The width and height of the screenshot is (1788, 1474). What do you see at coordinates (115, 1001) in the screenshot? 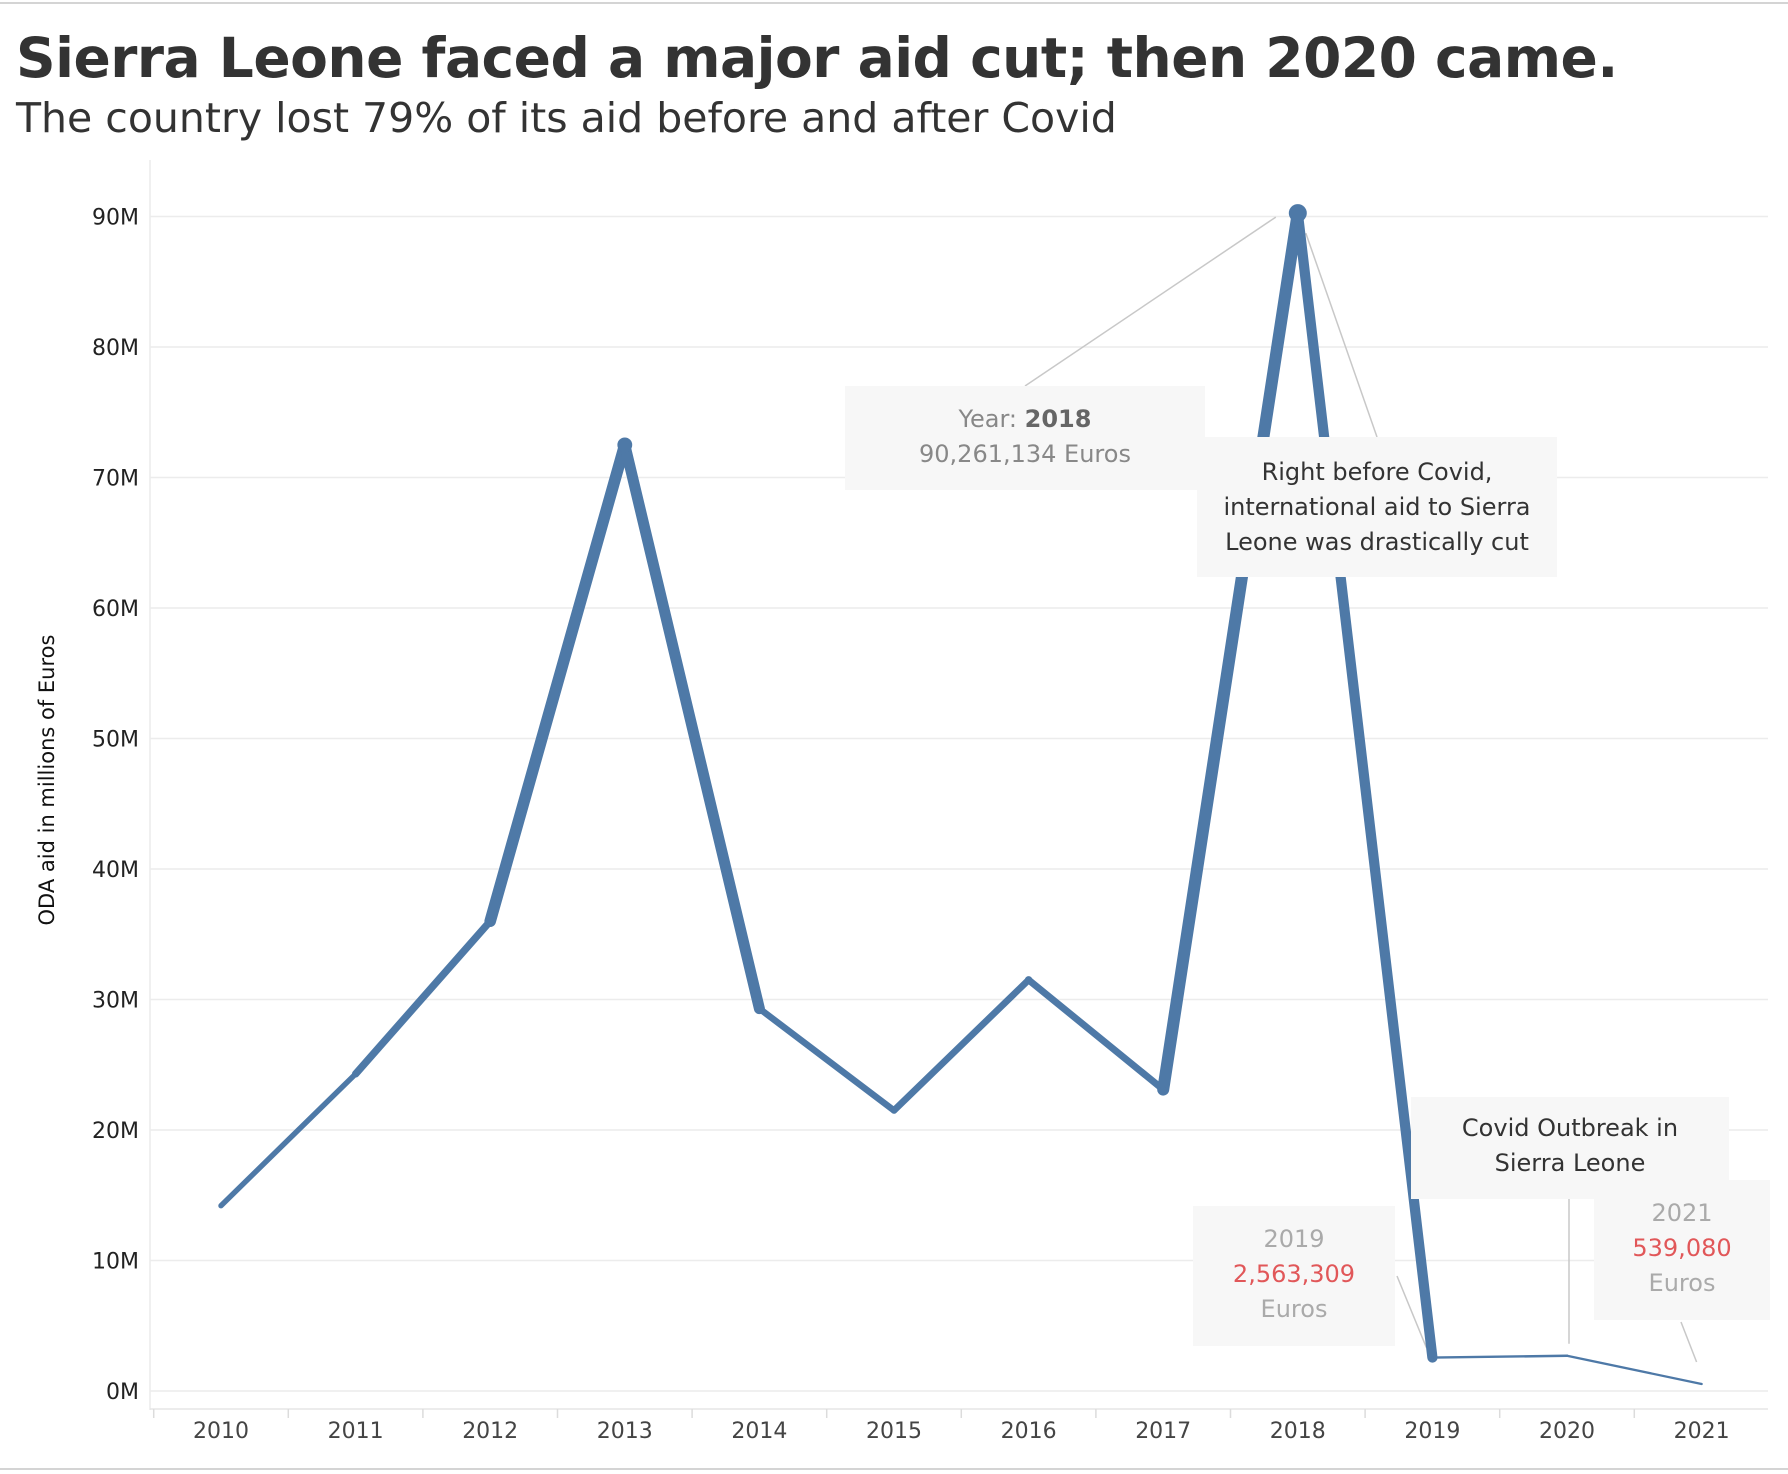
I see `y-tick-label: 30M` at bounding box center [115, 1001].